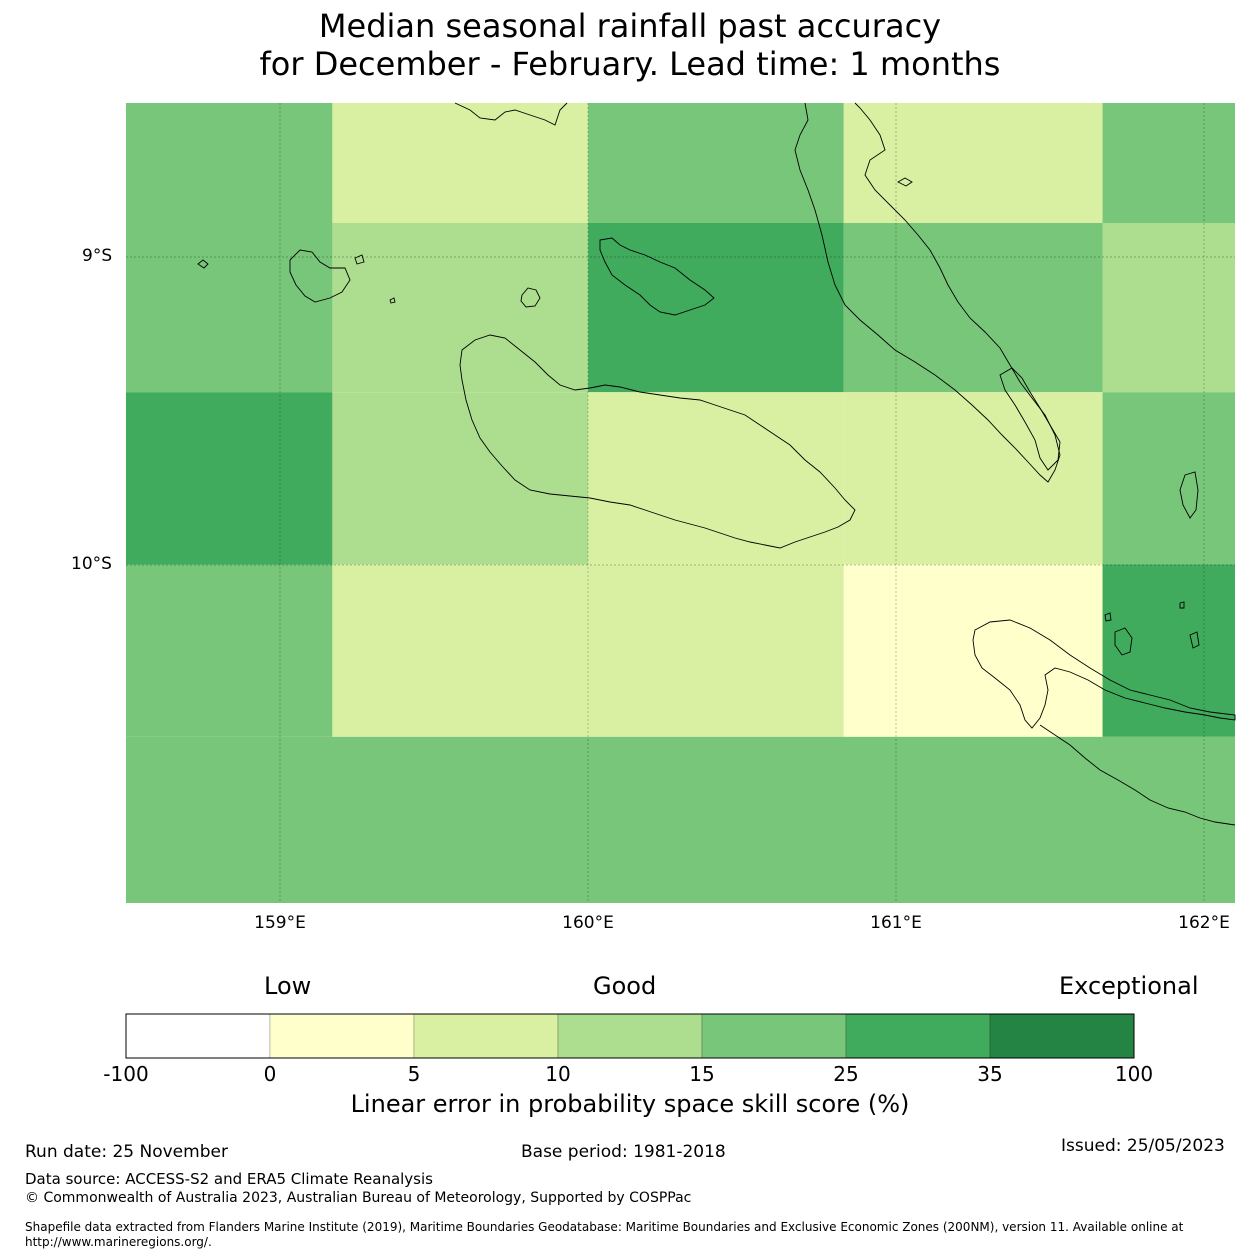  I want to click on colorbar-tick: 25, so click(846, 1074).